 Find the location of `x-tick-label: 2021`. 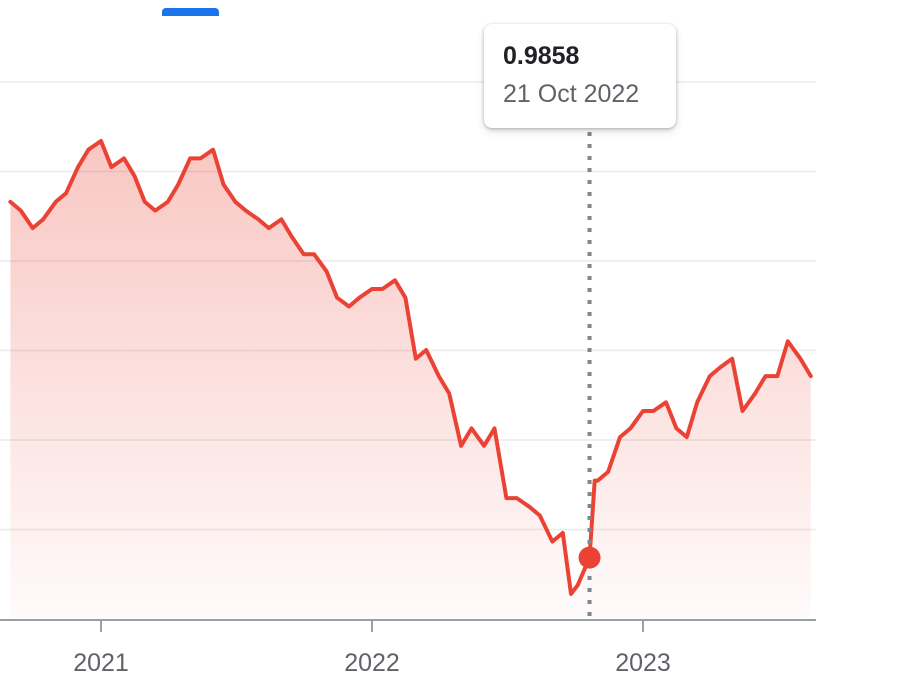

x-tick-label: 2021 is located at coordinates (101, 663).